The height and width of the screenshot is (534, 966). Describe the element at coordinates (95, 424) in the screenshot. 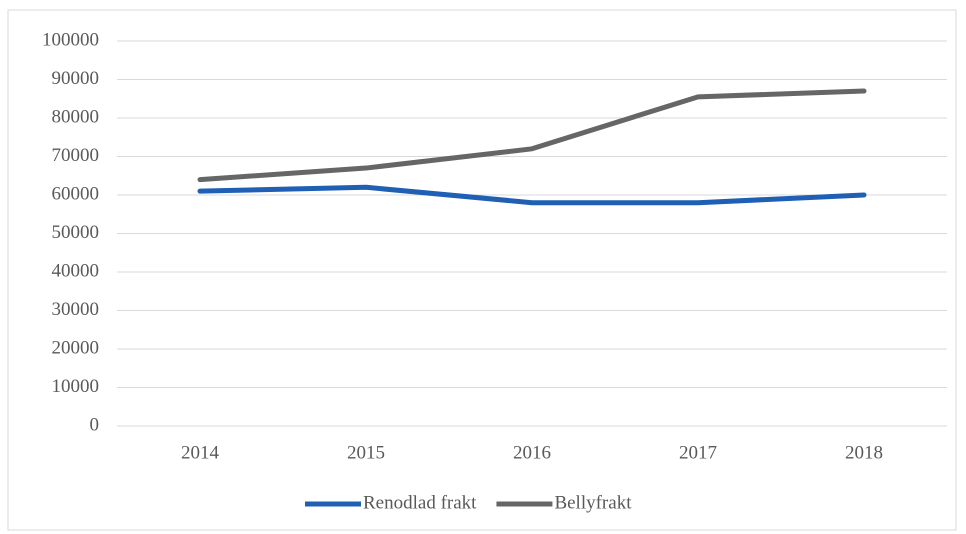

I see `y-tick-label: 0` at that location.